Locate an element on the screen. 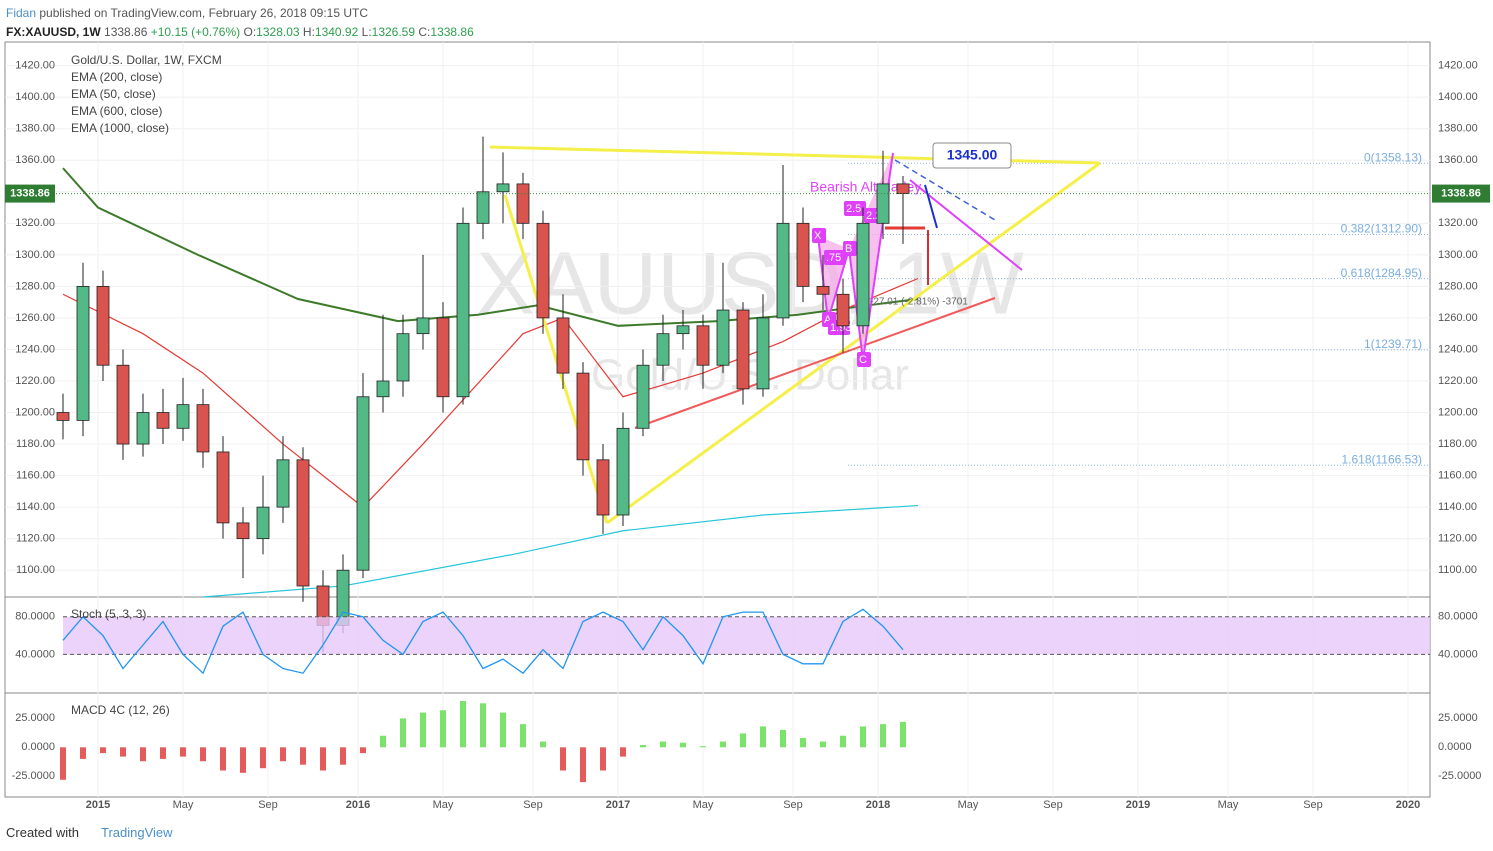  measure-label: -27.01 (-2.81%) -3701 is located at coordinates (919, 302).